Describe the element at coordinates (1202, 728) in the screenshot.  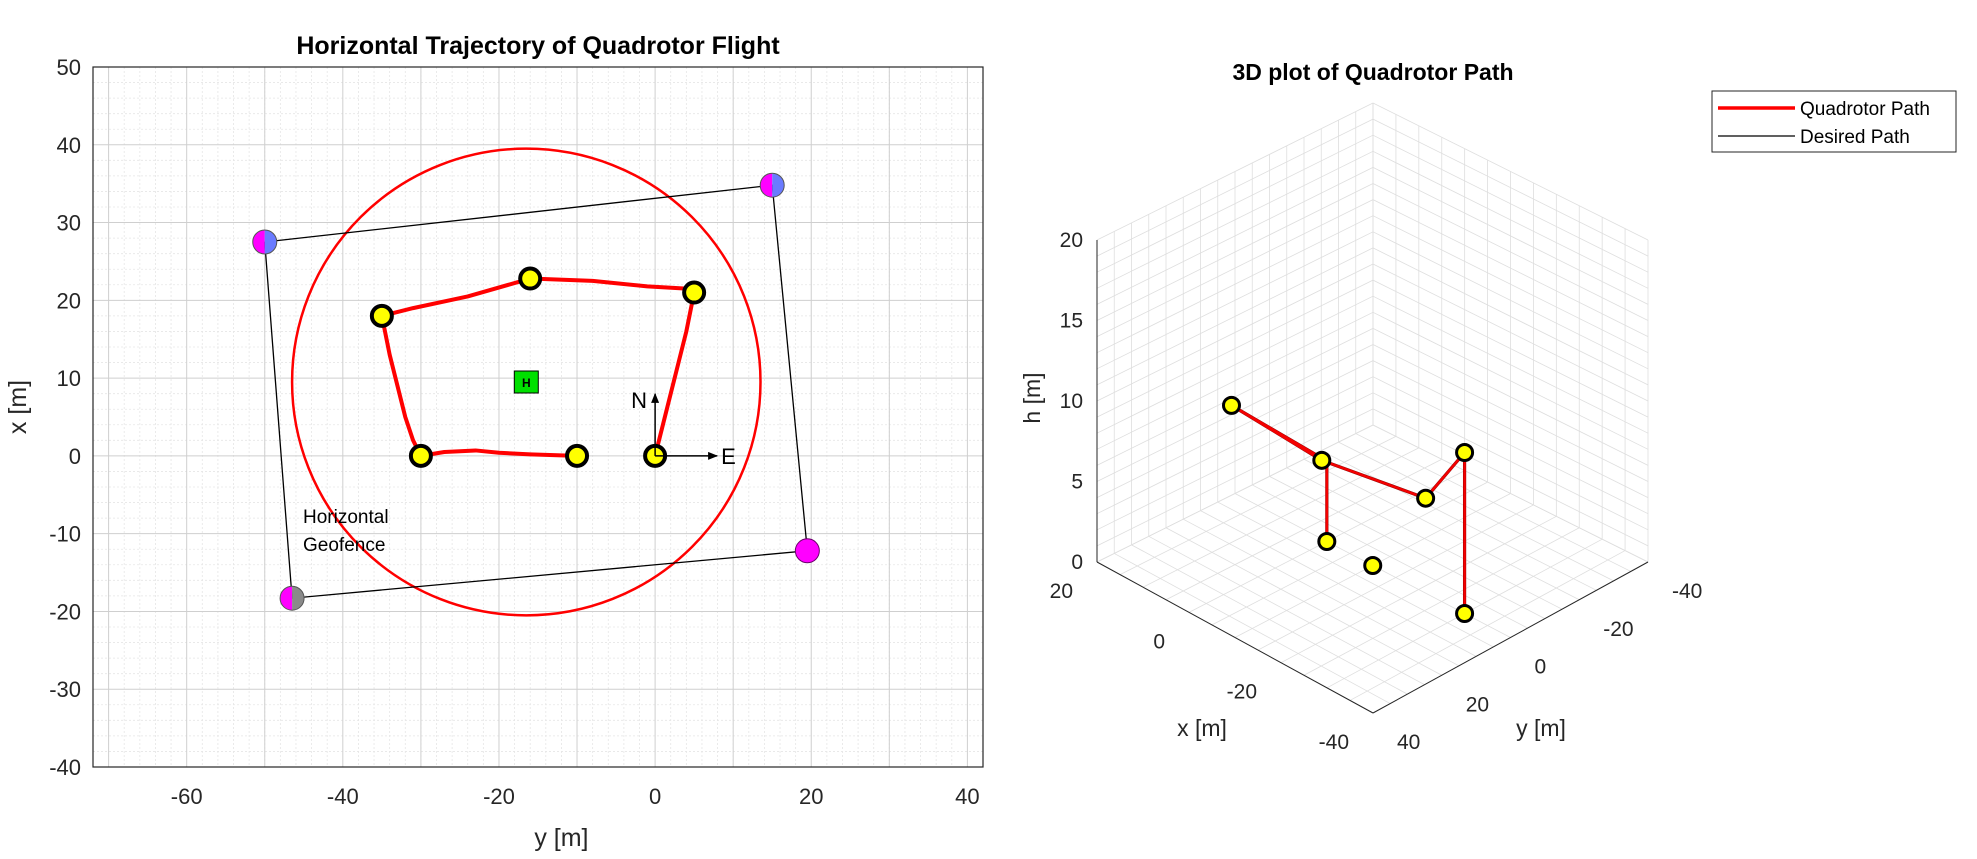
I see `x-axis-label: x [m]` at that location.